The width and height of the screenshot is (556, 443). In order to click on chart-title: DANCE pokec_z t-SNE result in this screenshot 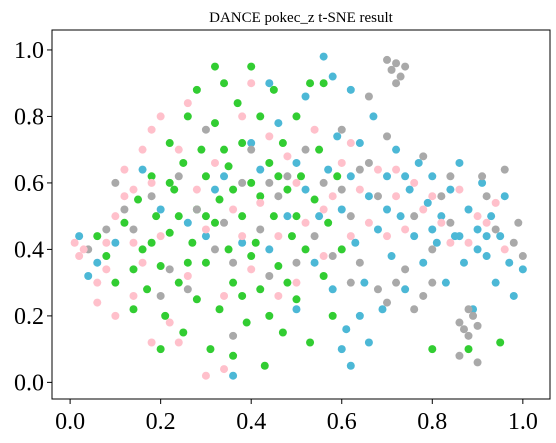, I will do `click(301, 18)`.